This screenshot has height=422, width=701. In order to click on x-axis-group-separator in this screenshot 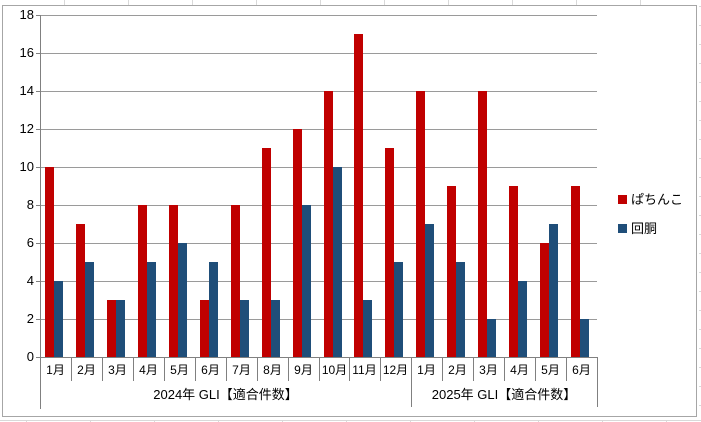, I will do `click(411, 394)`.